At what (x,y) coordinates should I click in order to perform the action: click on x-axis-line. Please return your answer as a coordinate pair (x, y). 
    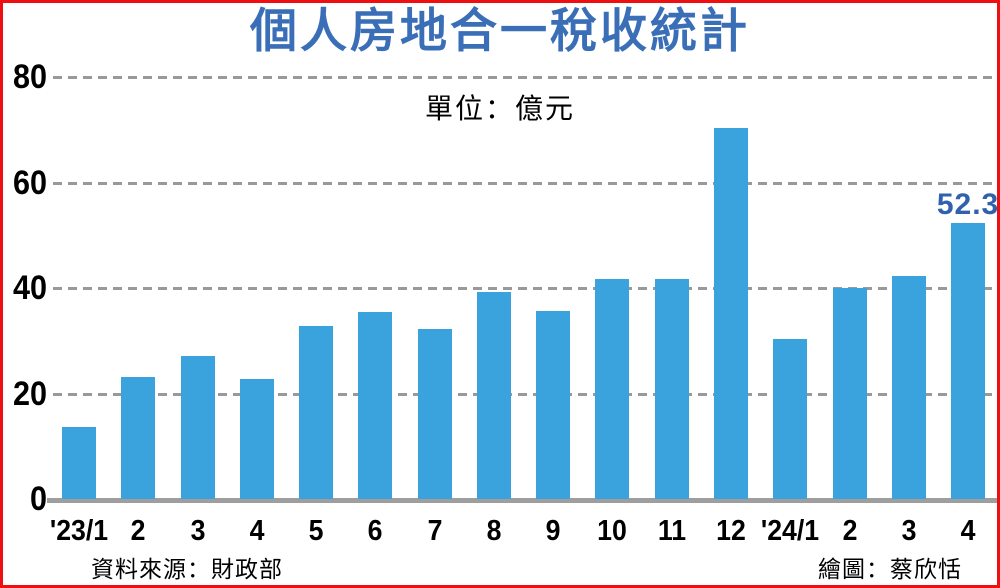
    Looking at the image, I should click on (522, 500).